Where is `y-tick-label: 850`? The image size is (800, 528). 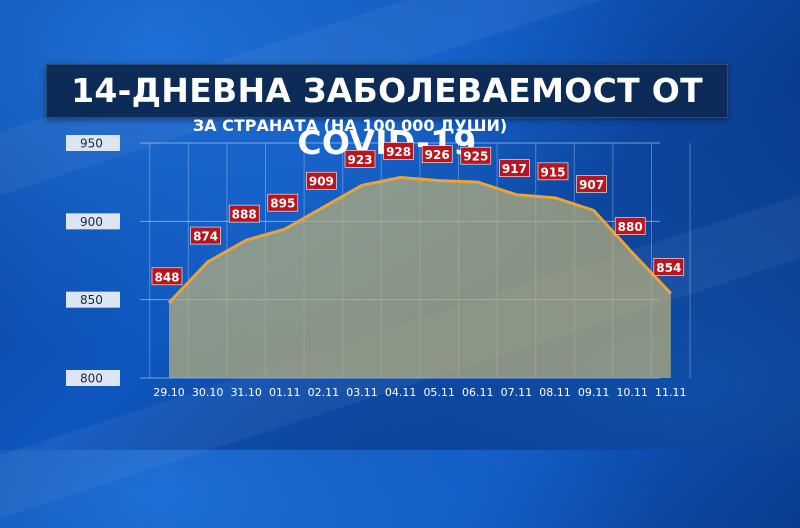 y-tick-label: 850 is located at coordinates (91, 300).